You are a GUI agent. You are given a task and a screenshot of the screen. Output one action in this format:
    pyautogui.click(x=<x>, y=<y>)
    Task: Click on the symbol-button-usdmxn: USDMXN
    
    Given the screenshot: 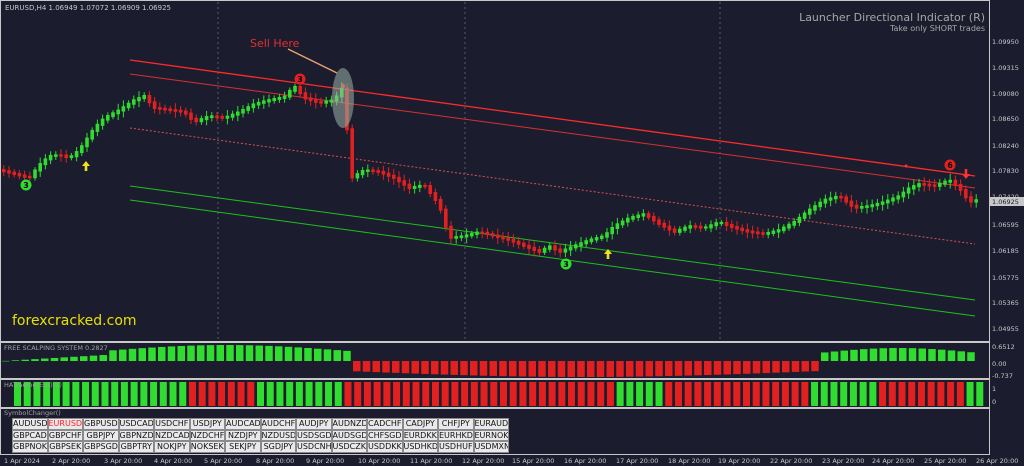 What is the action you would take?
    pyautogui.click(x=491, y=447)
    